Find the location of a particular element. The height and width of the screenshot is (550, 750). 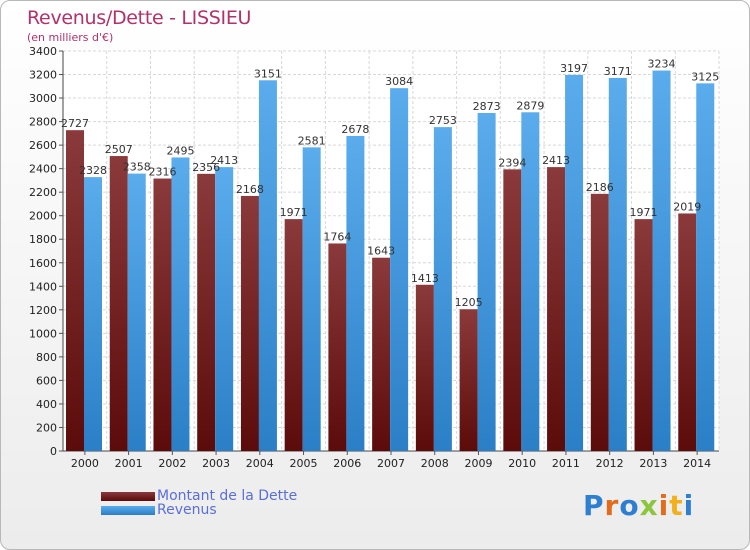

y-tick-label: 1000 is located at coordinates (43, 333).